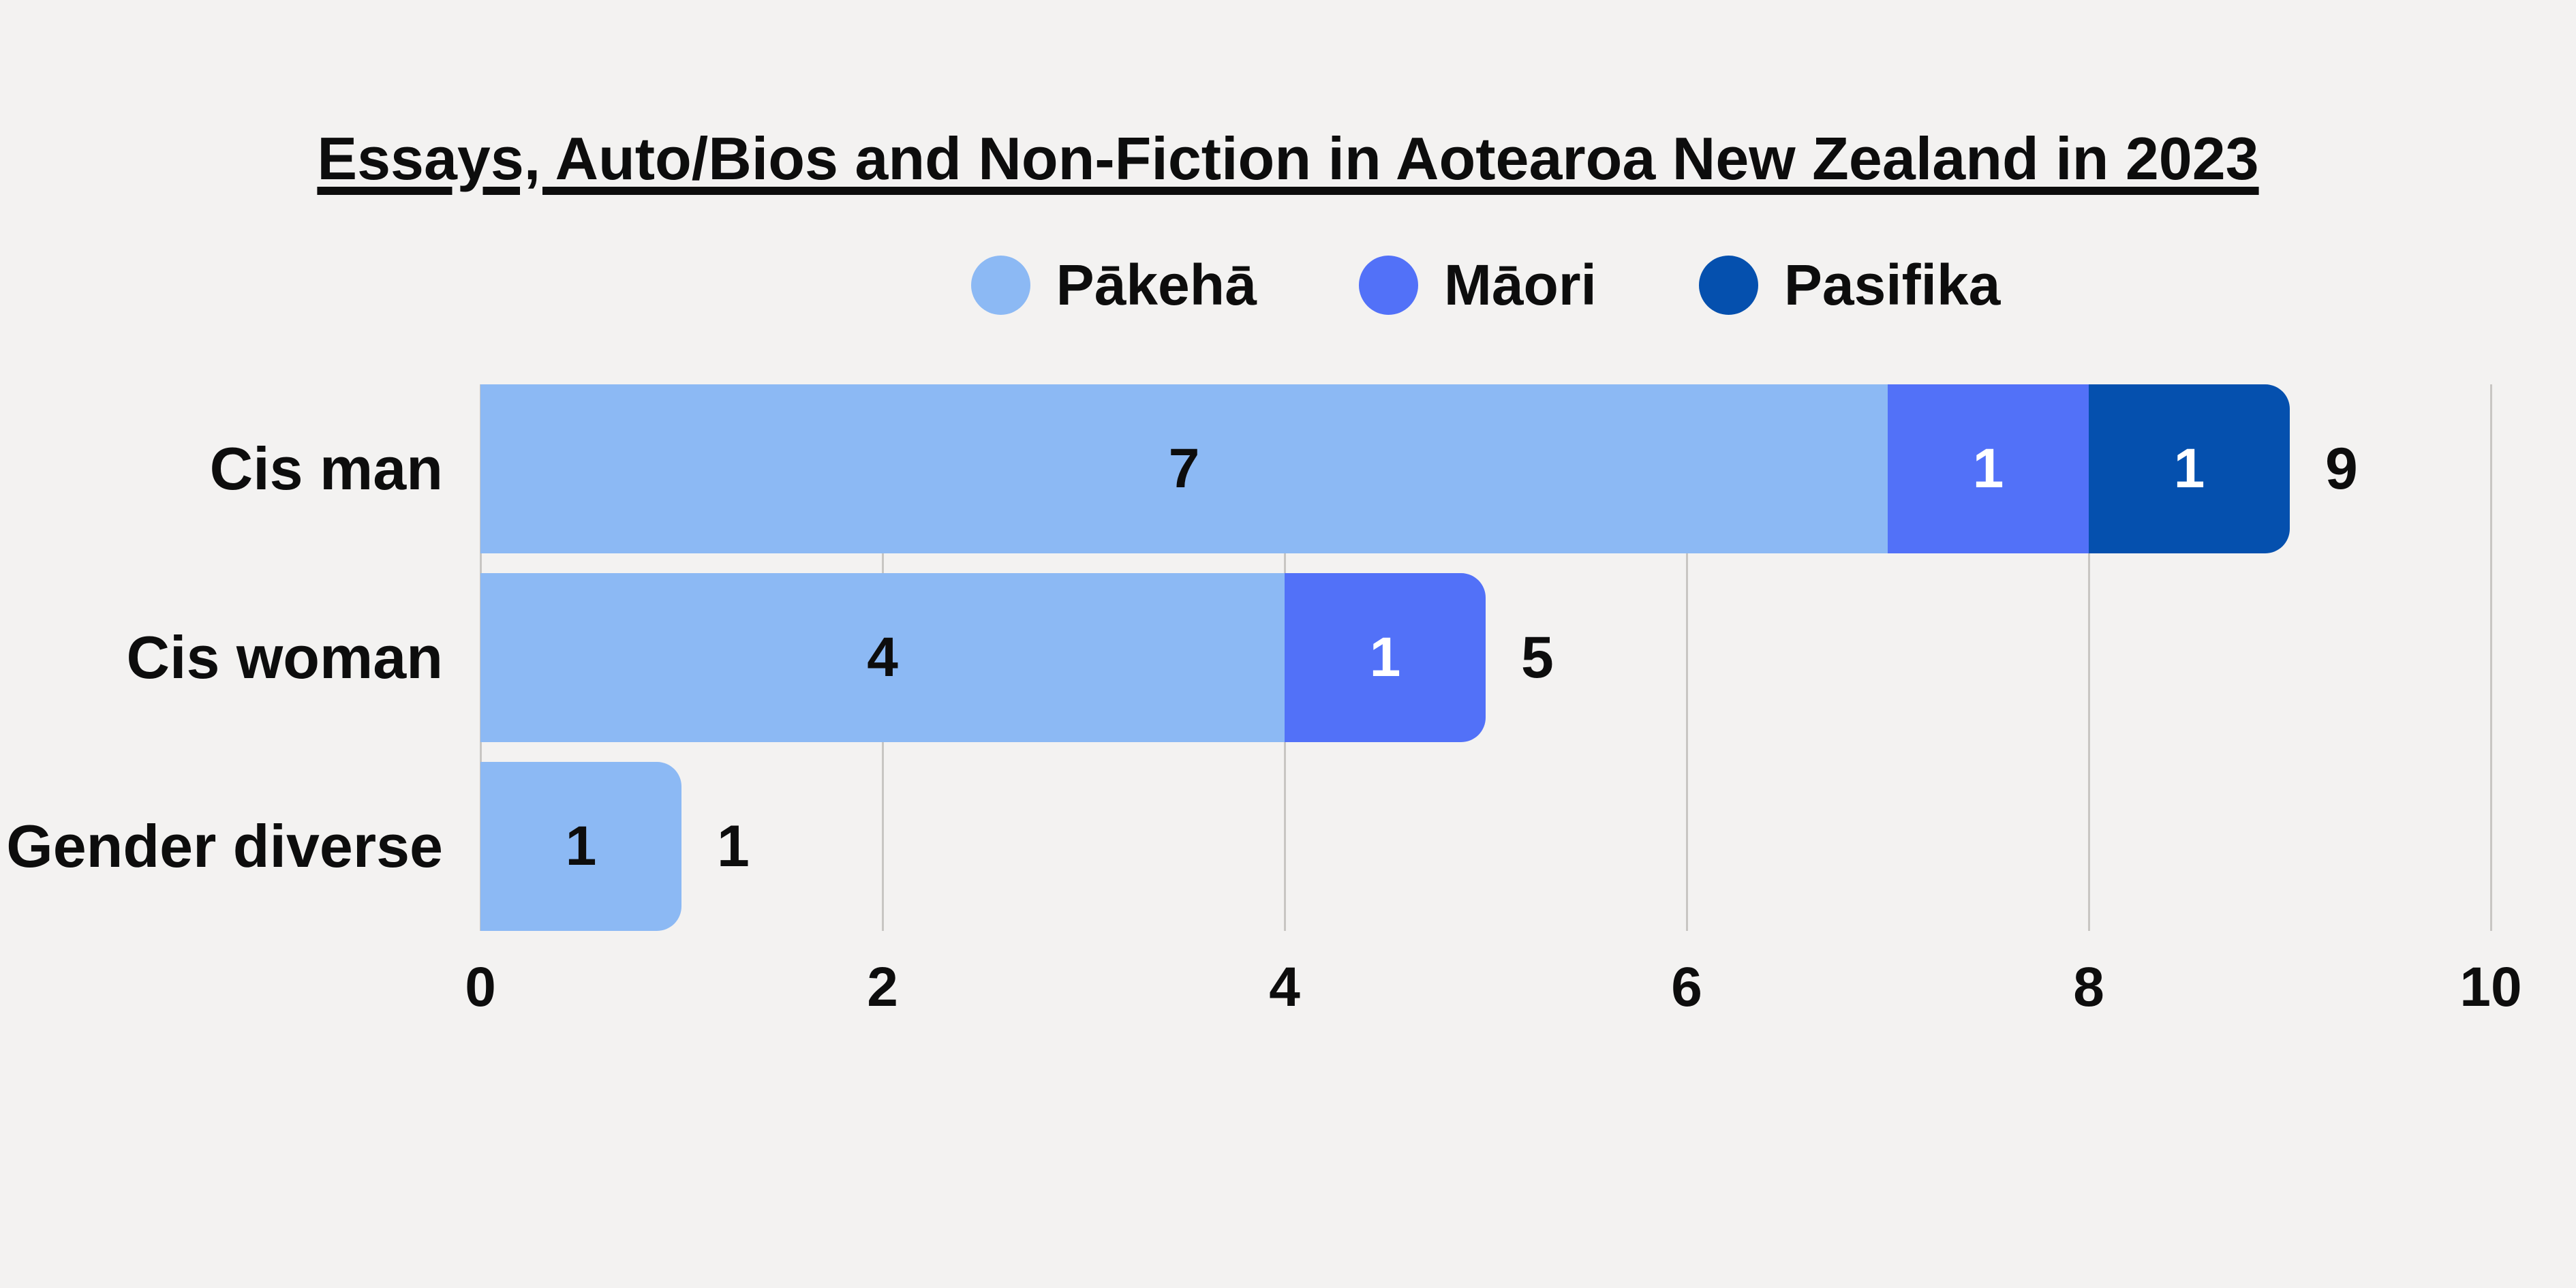  I want to click on legend: Pākehā Māori Pasifika, so click(1486, 285).